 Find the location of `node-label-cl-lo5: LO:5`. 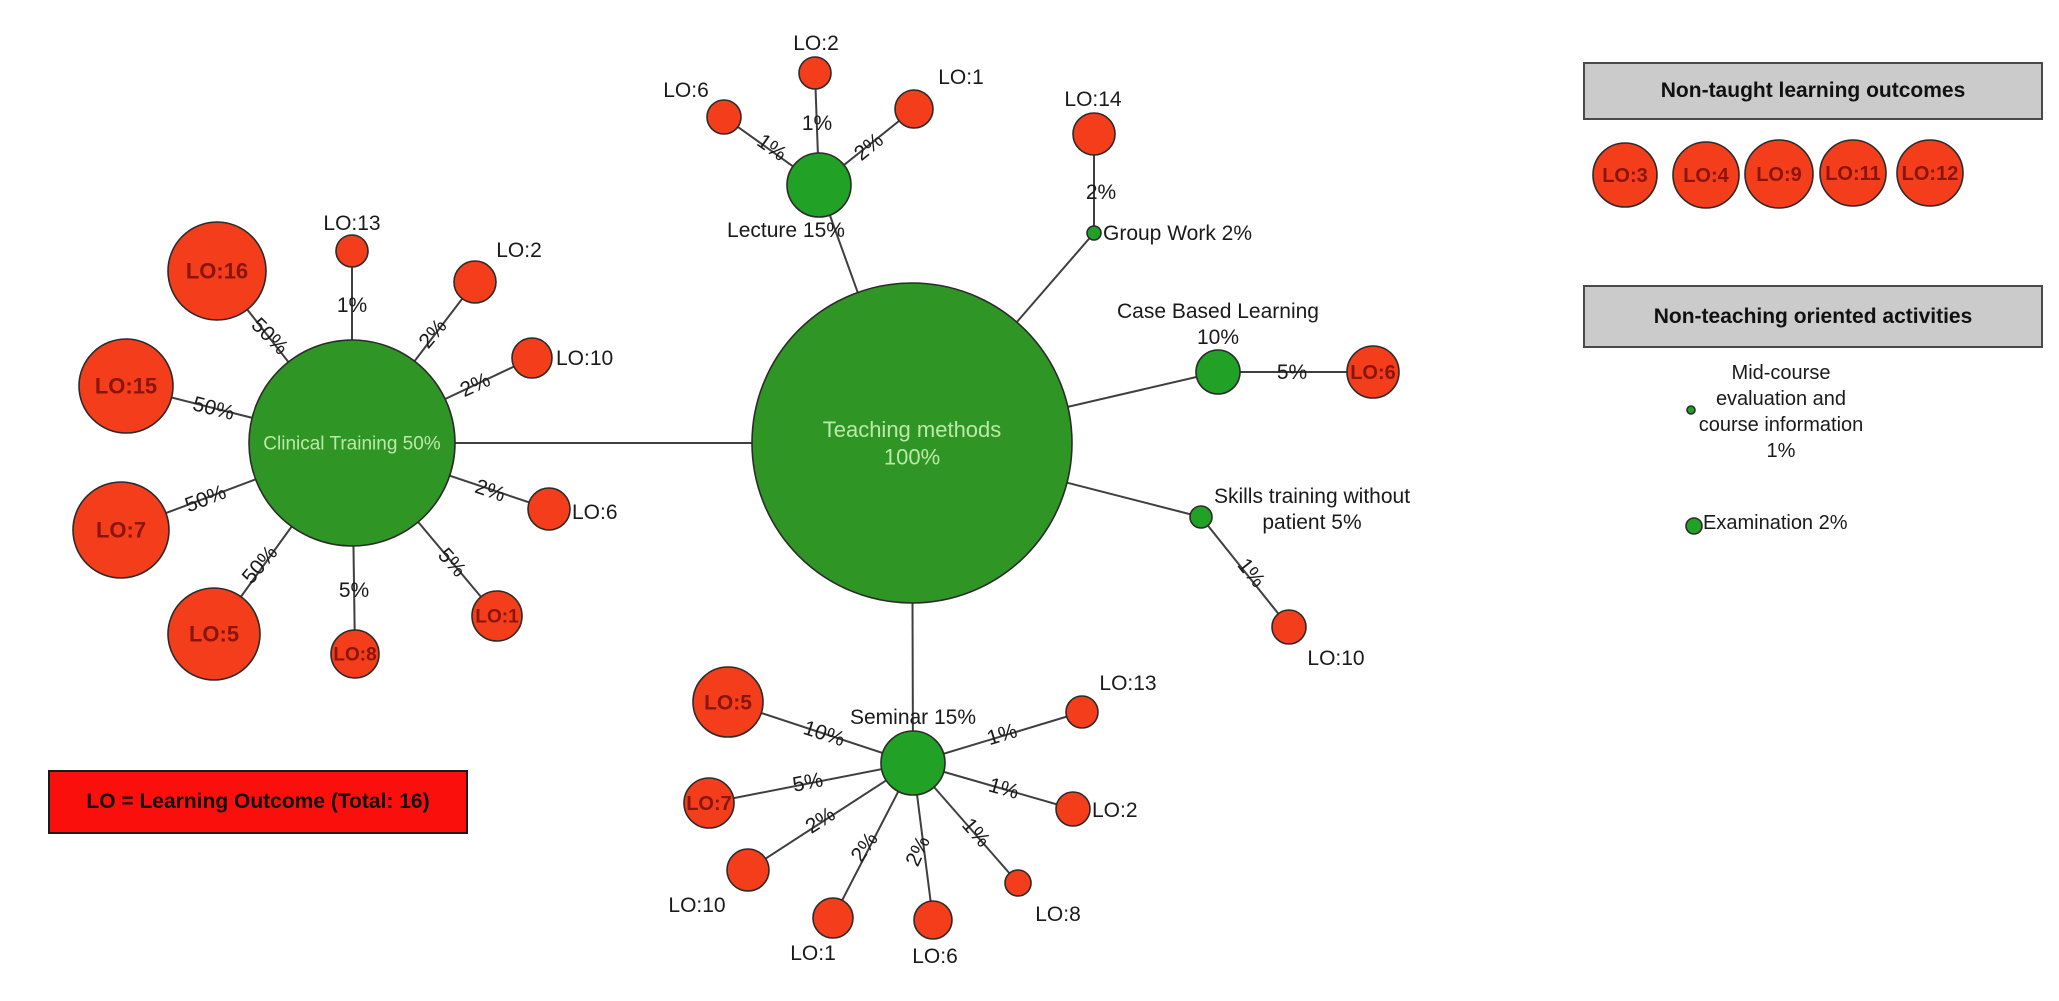

node-label-cl-lo5: LO:5 is located at coordinates (214, 634).